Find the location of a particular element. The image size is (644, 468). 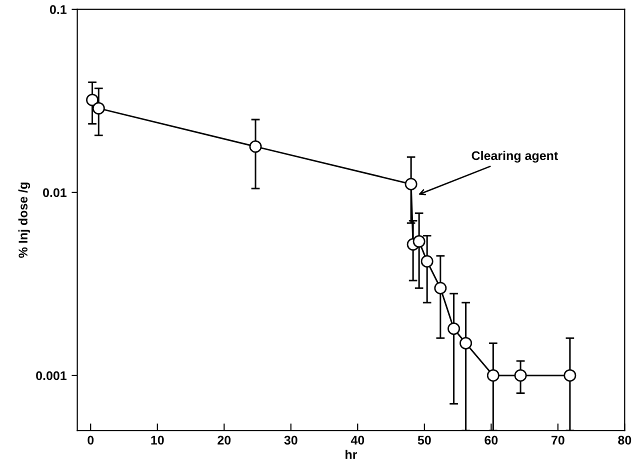

x-tick-label: 20 is located at coordinates (224, 440).